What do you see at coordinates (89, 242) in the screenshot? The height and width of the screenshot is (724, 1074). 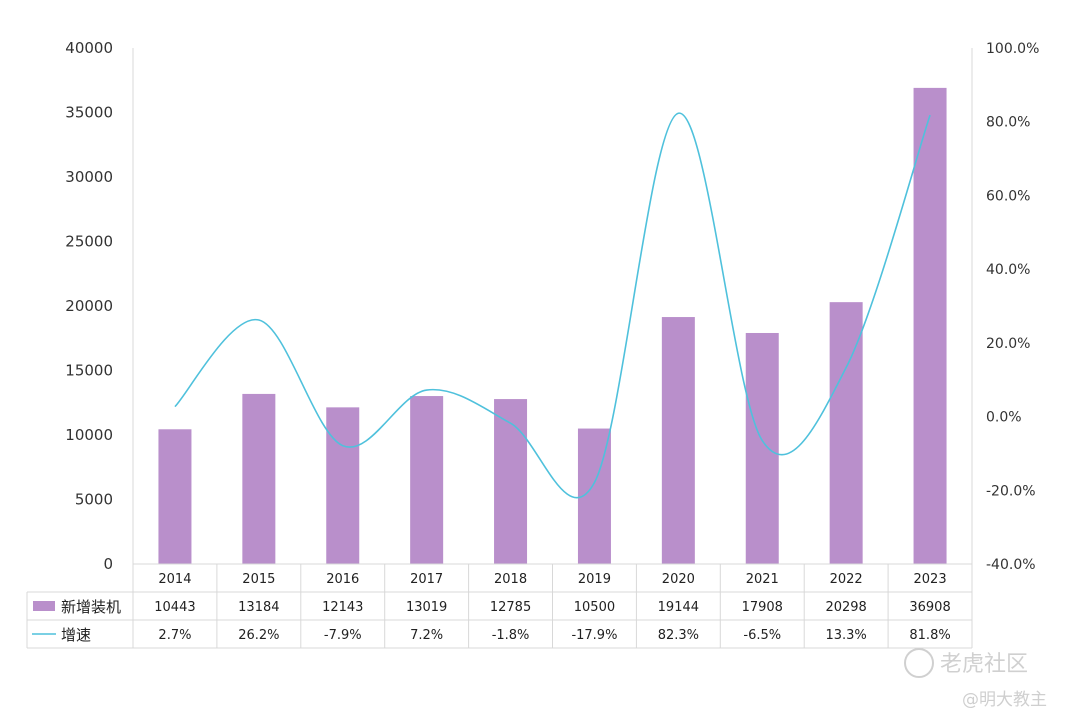 I see `y-left-tick-label: 25000` at bounding box center [89, 242].